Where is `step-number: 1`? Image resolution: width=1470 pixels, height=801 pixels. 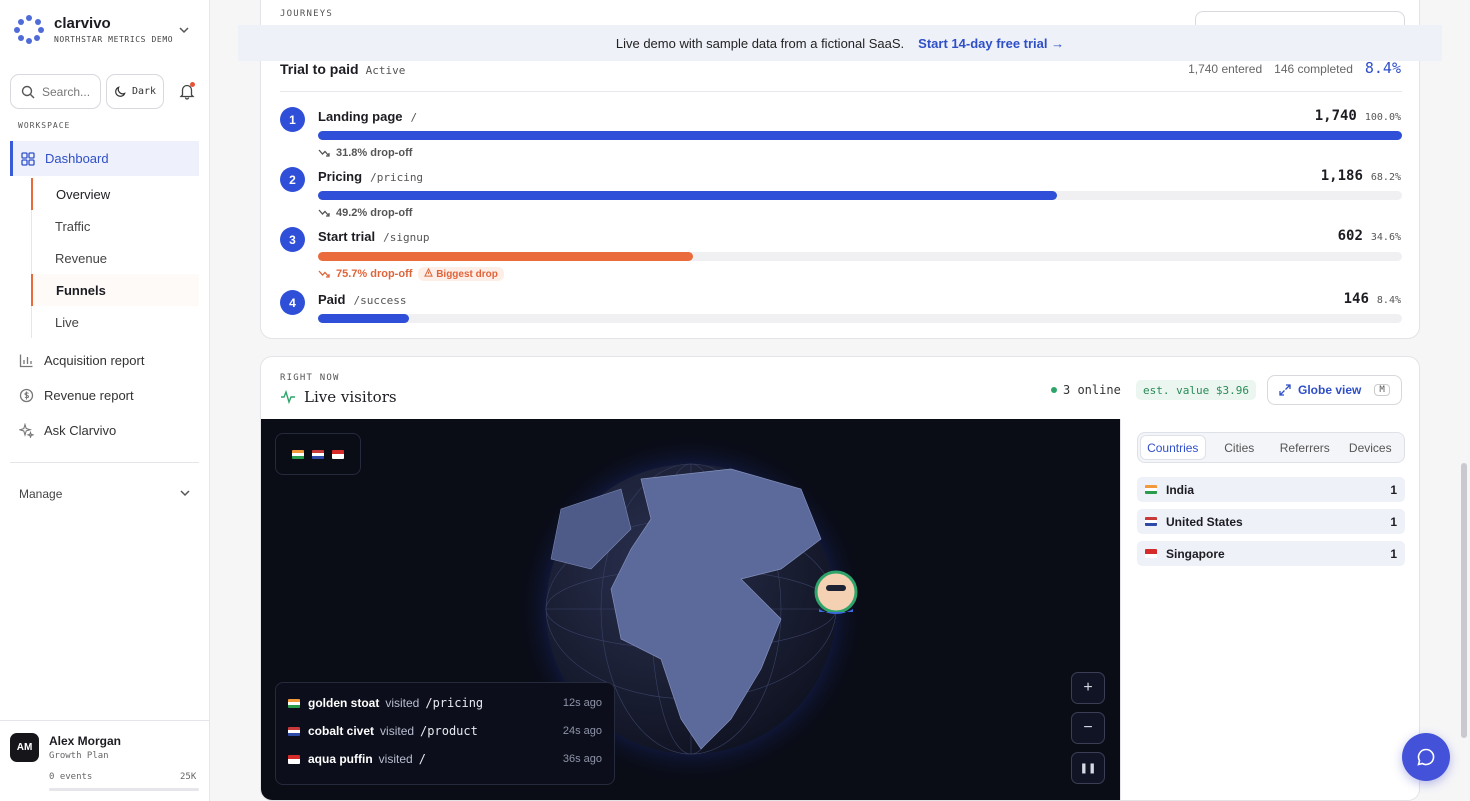
step-number: 1 is located at coordinates (292, 119).